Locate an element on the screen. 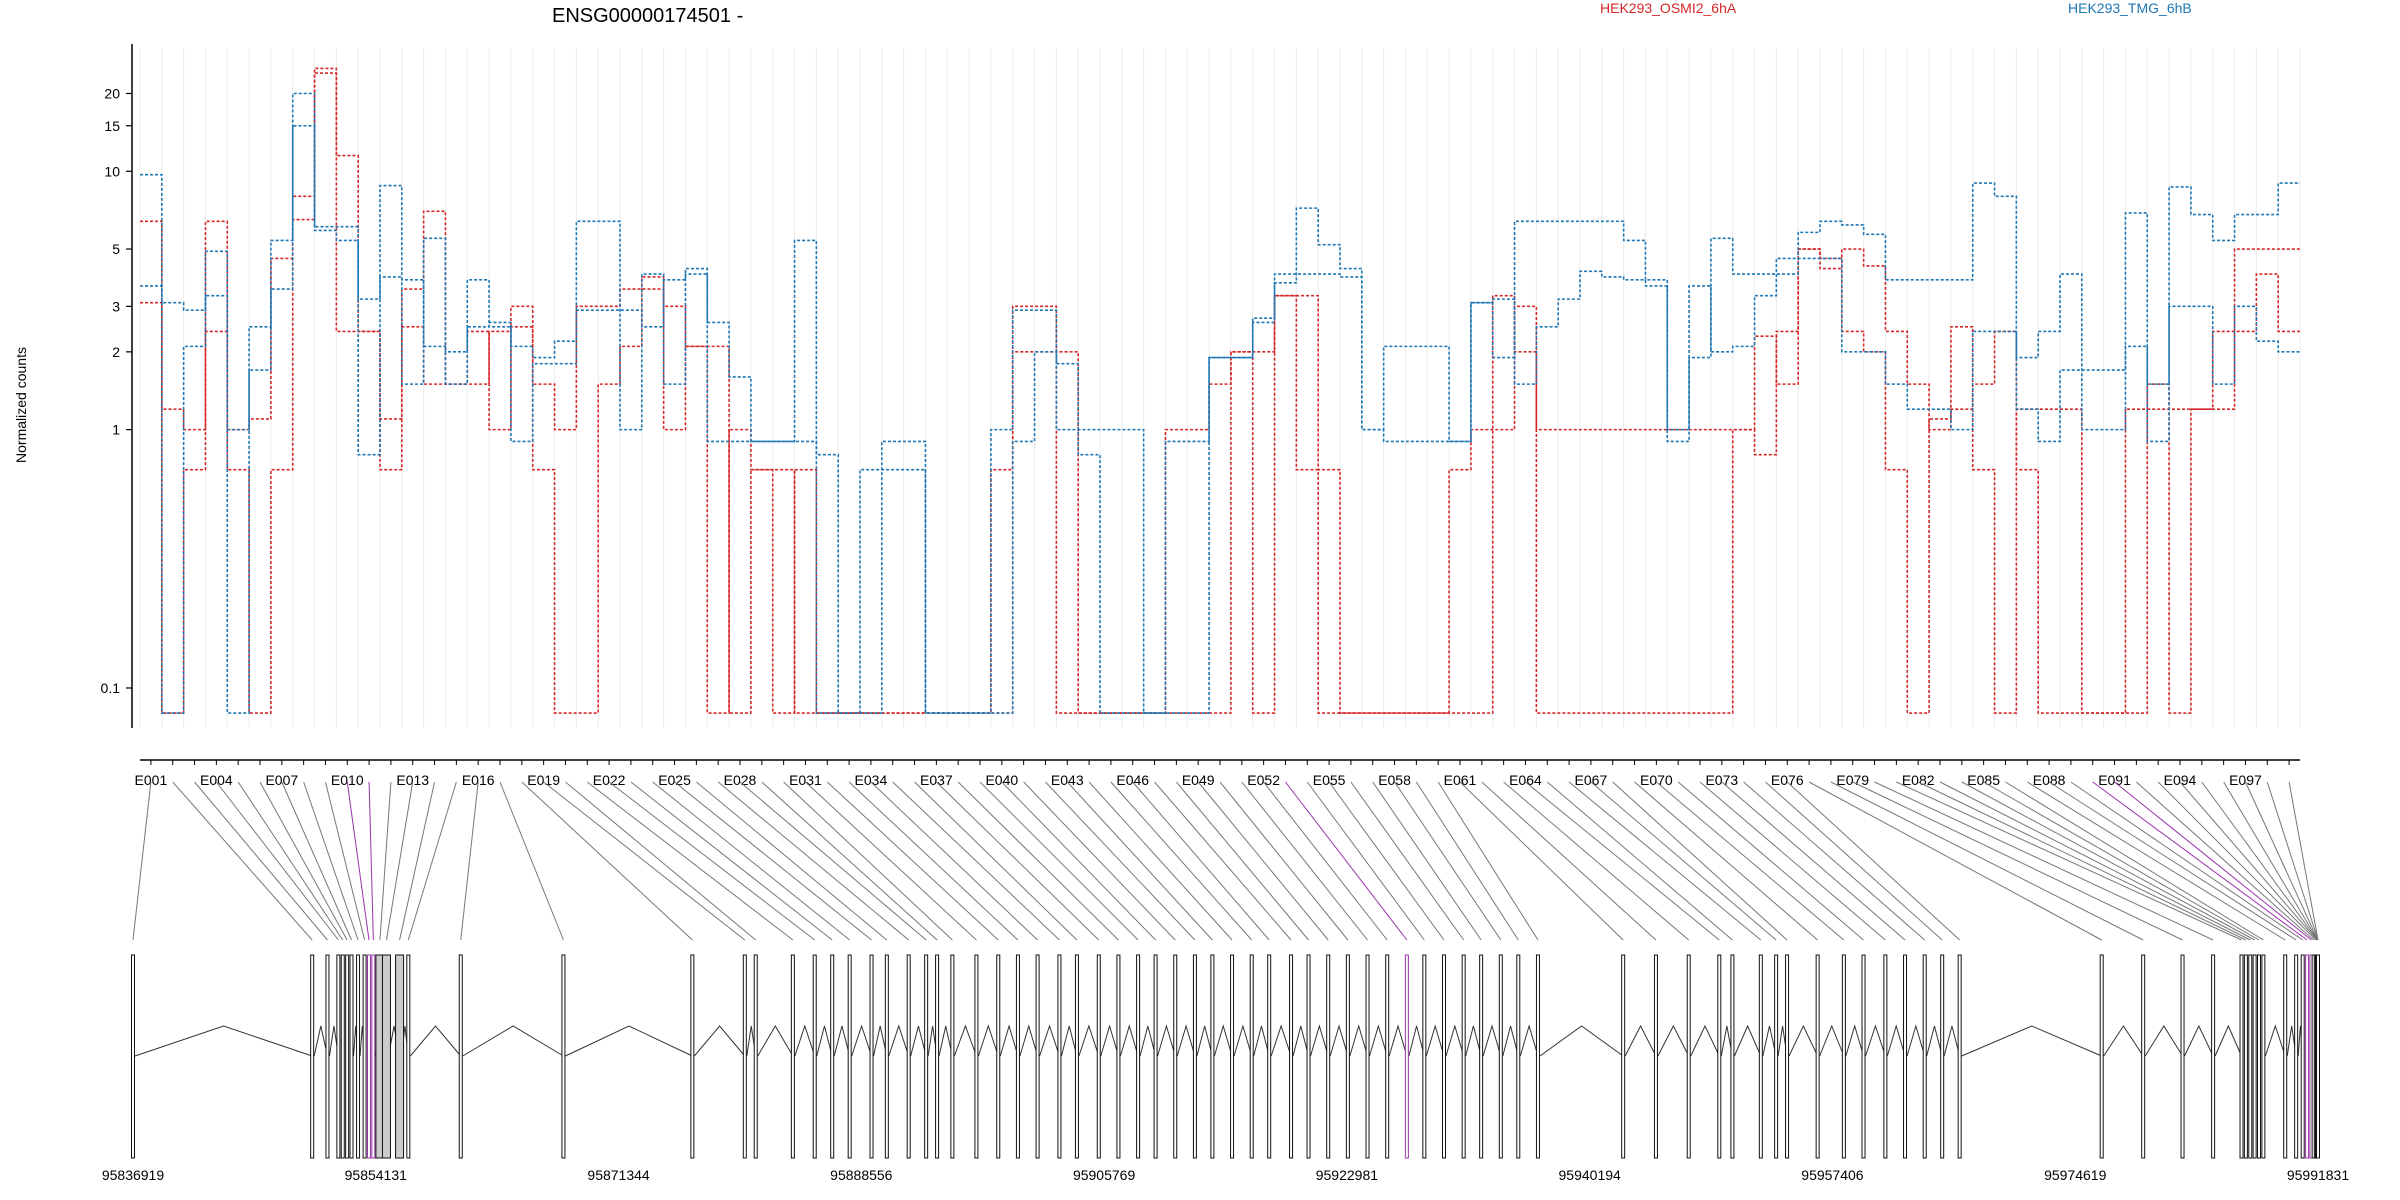  y-tick-label: 0.1 is located at coordinates (111, 688).